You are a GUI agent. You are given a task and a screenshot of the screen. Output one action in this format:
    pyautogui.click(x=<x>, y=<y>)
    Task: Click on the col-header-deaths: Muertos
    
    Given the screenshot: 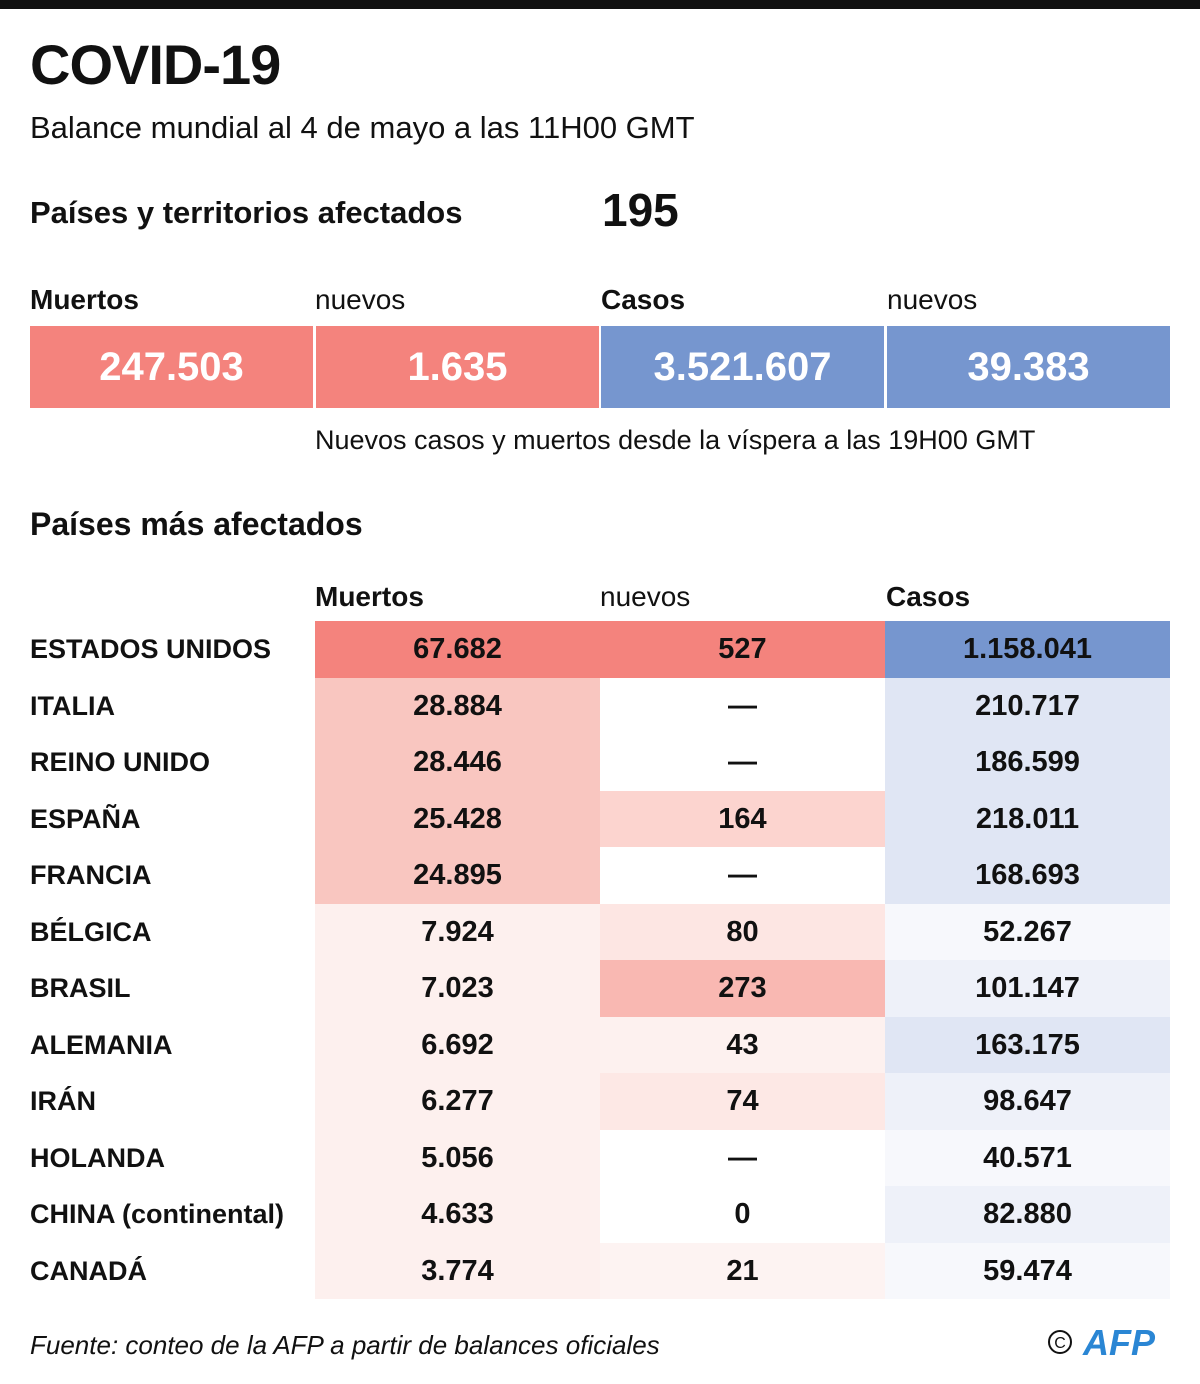 What is the action you would take?
    pyautogui.click(x=369, y=596)
    